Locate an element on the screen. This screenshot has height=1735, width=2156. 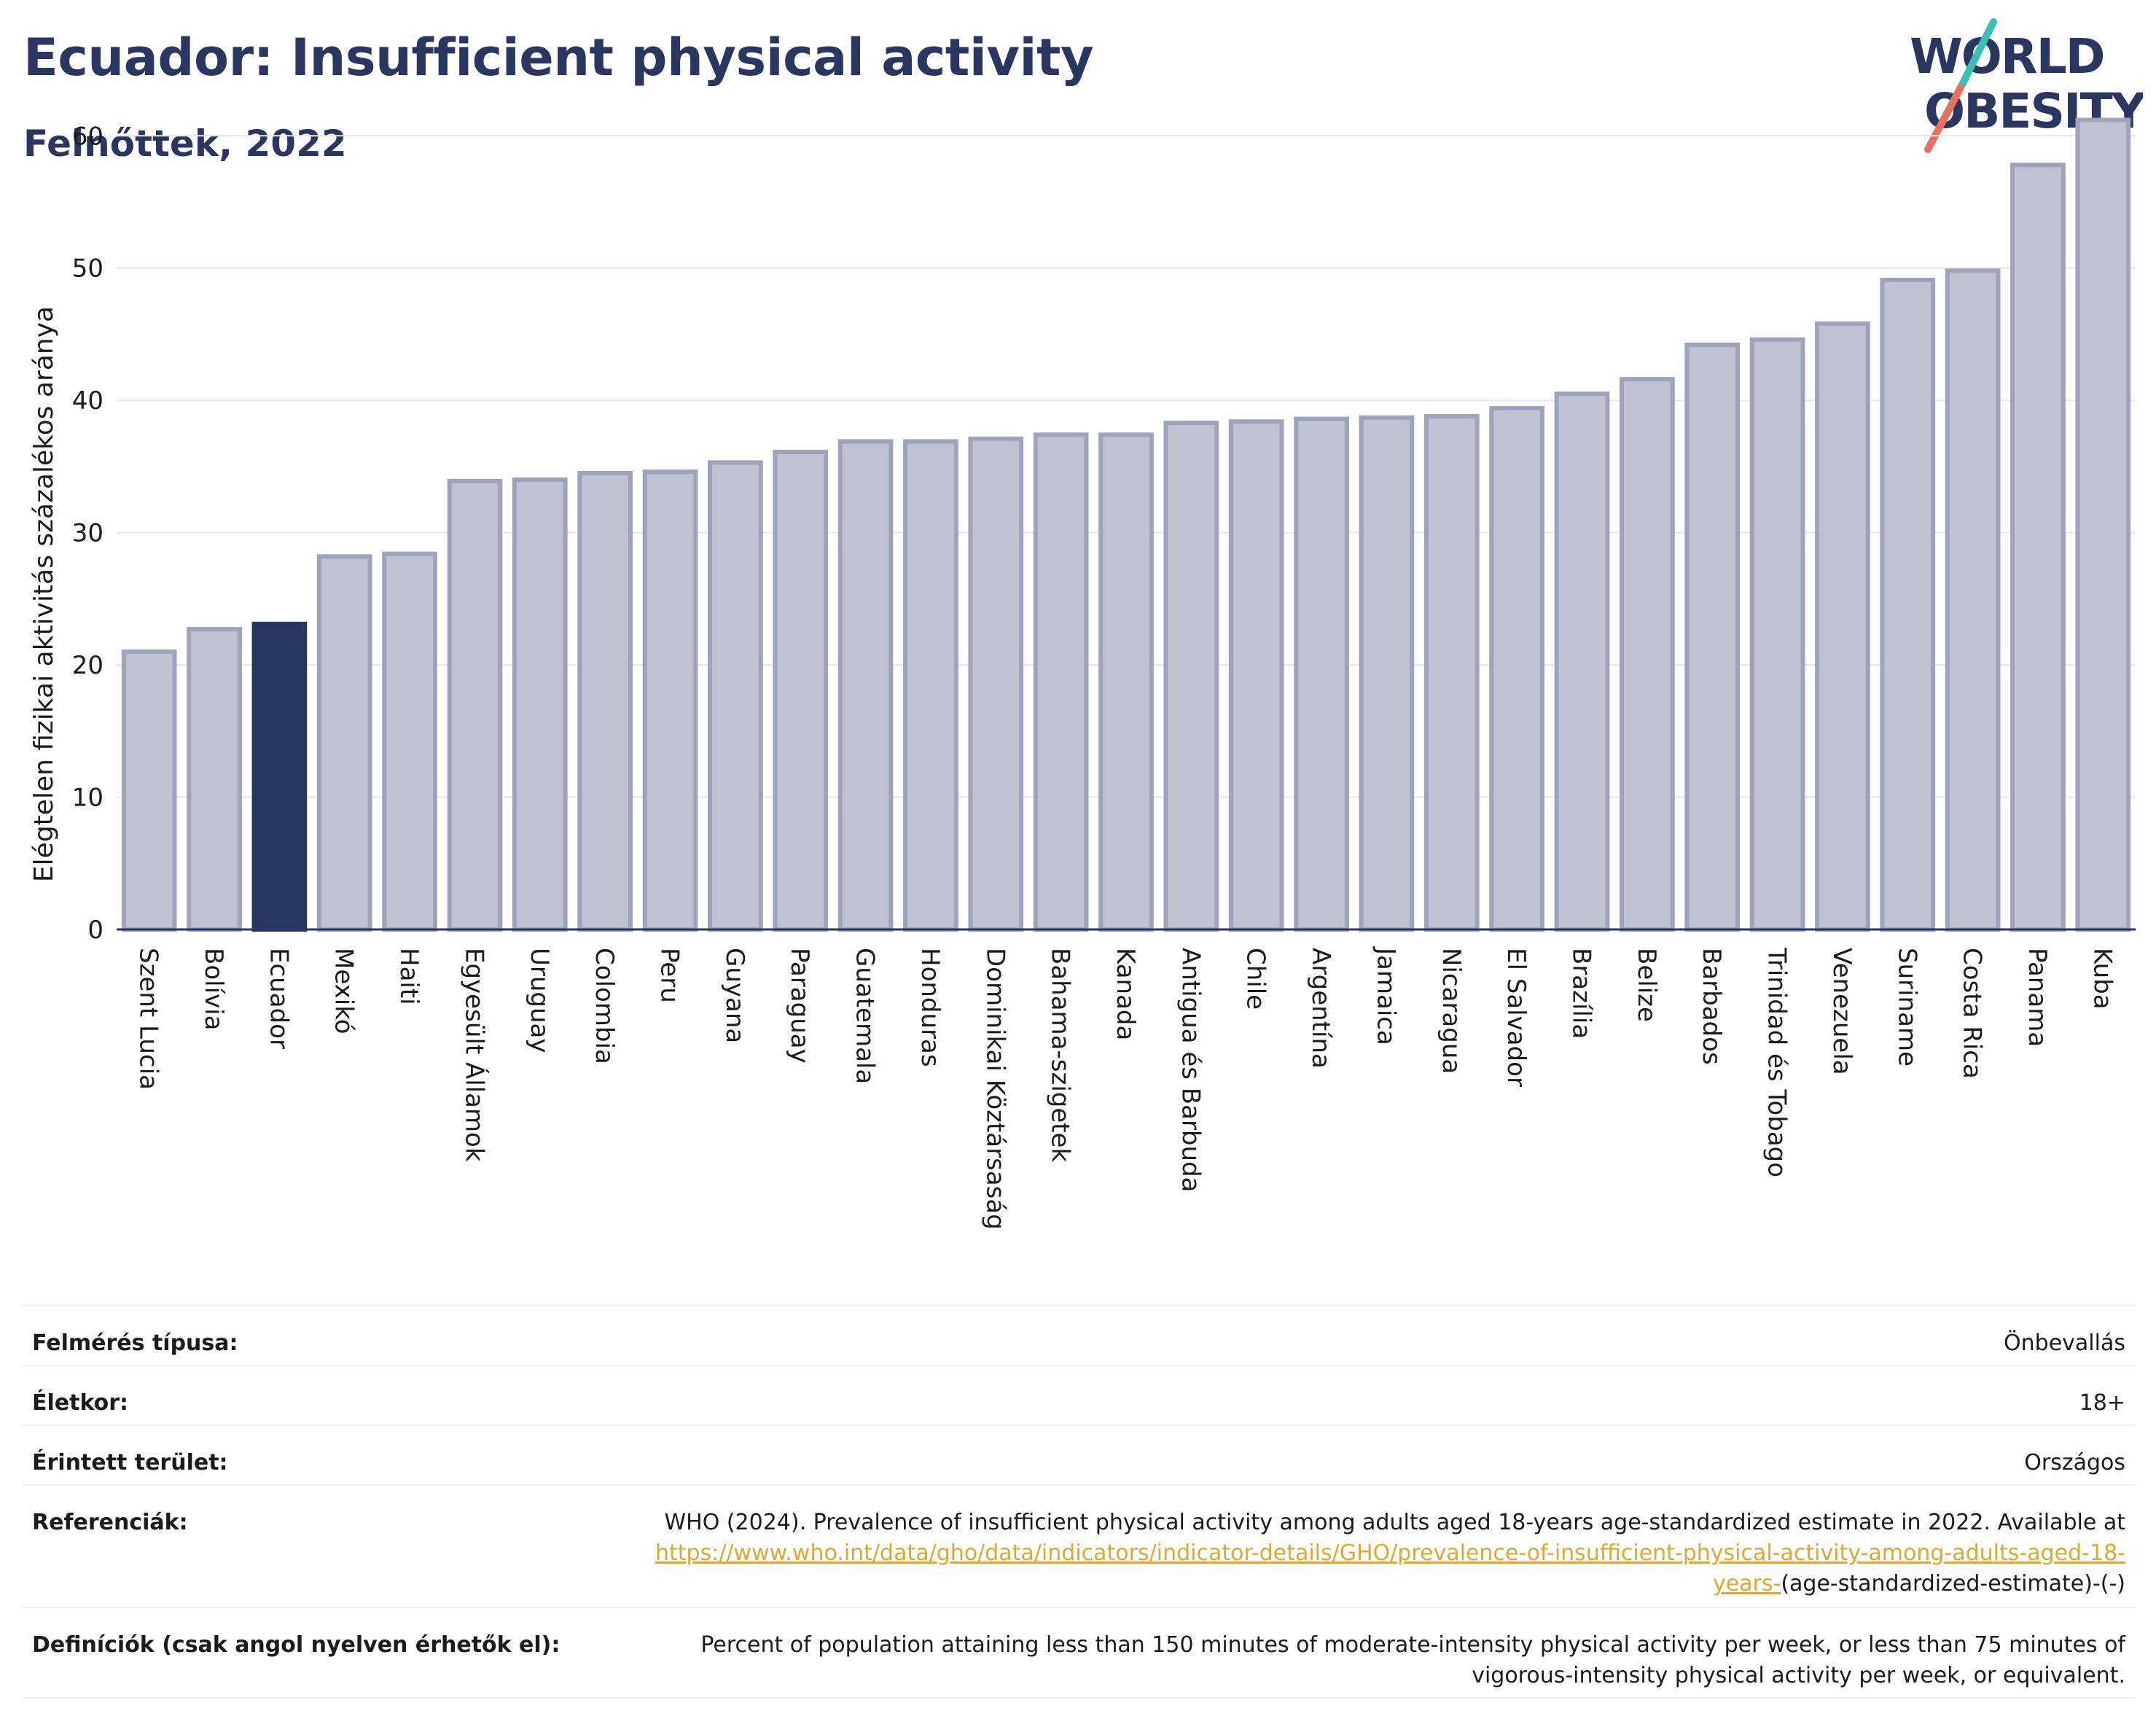
x-tick-label: Dominikai Köztársaság is located at coordinates (995, 1089).